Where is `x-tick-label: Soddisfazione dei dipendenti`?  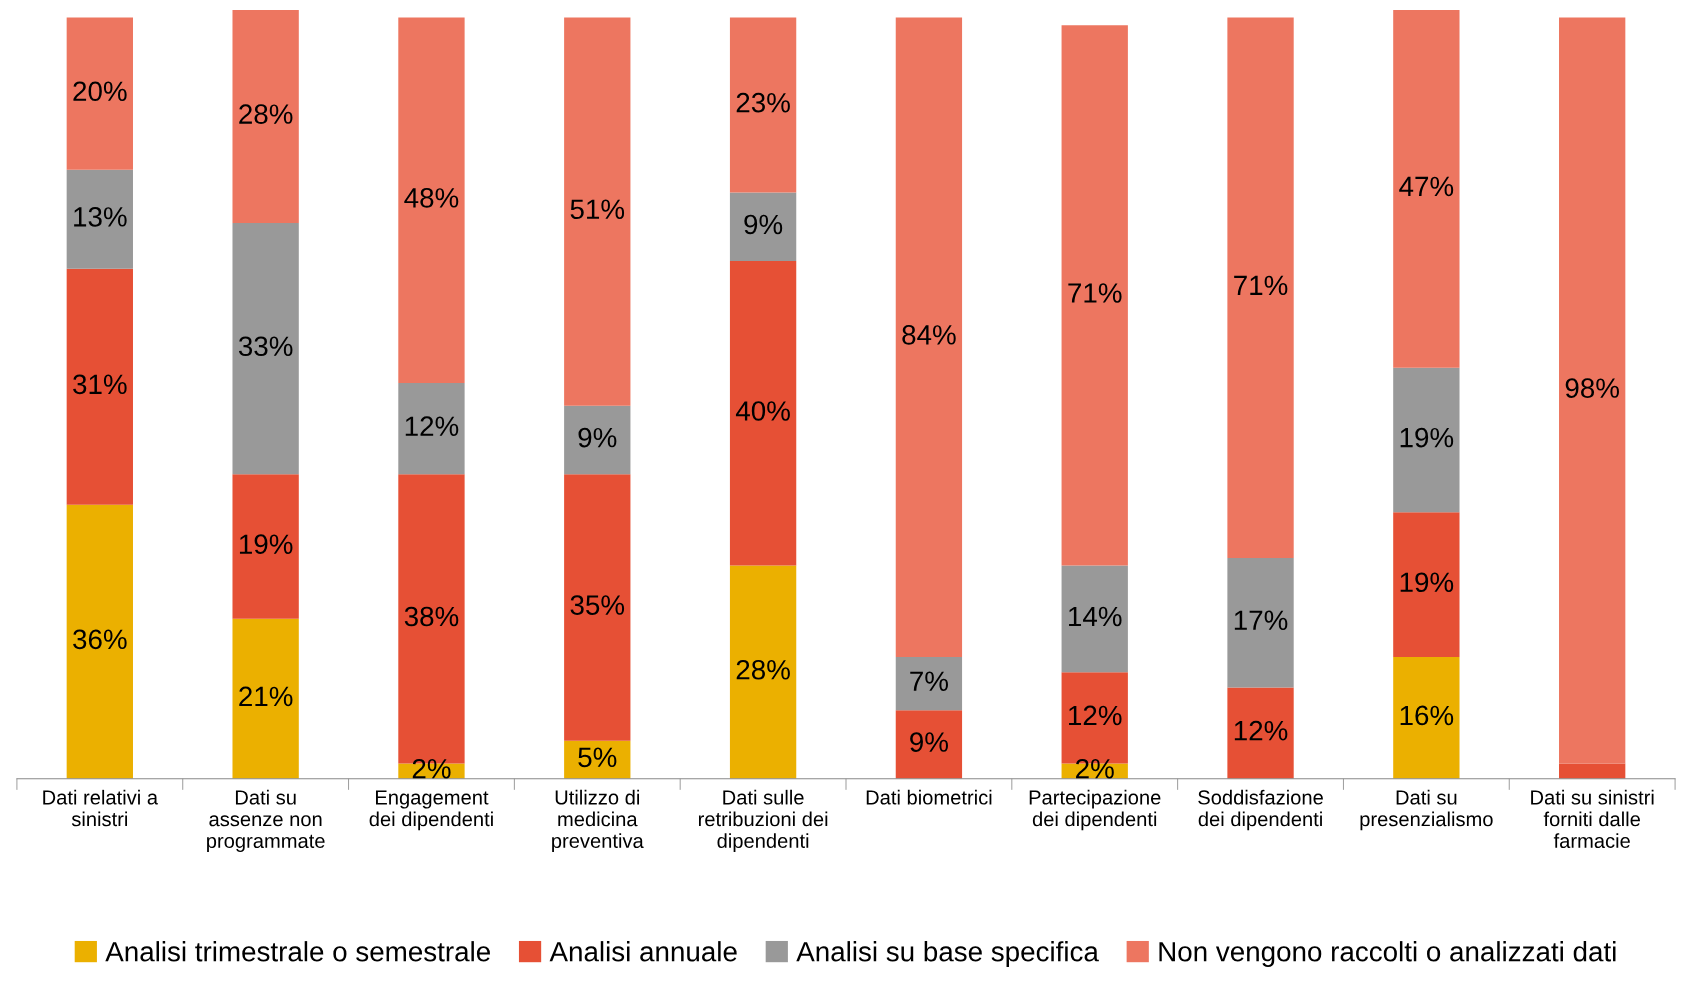
x-tick-label: Soddisfazione dei dipendenti is located at coordinates (1260, 810).